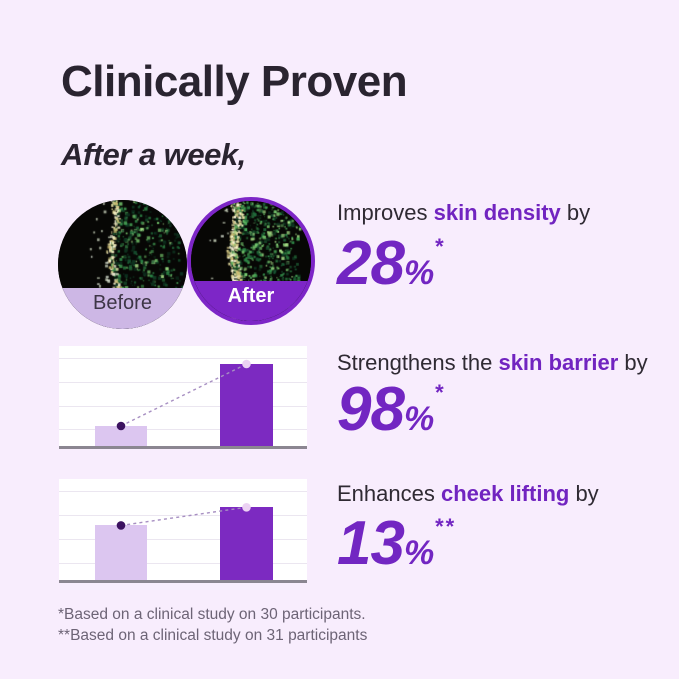 Image resolution: width=679 pixels, height=679 pixels. I want to click on claim-number: 28, so click(371, 263).